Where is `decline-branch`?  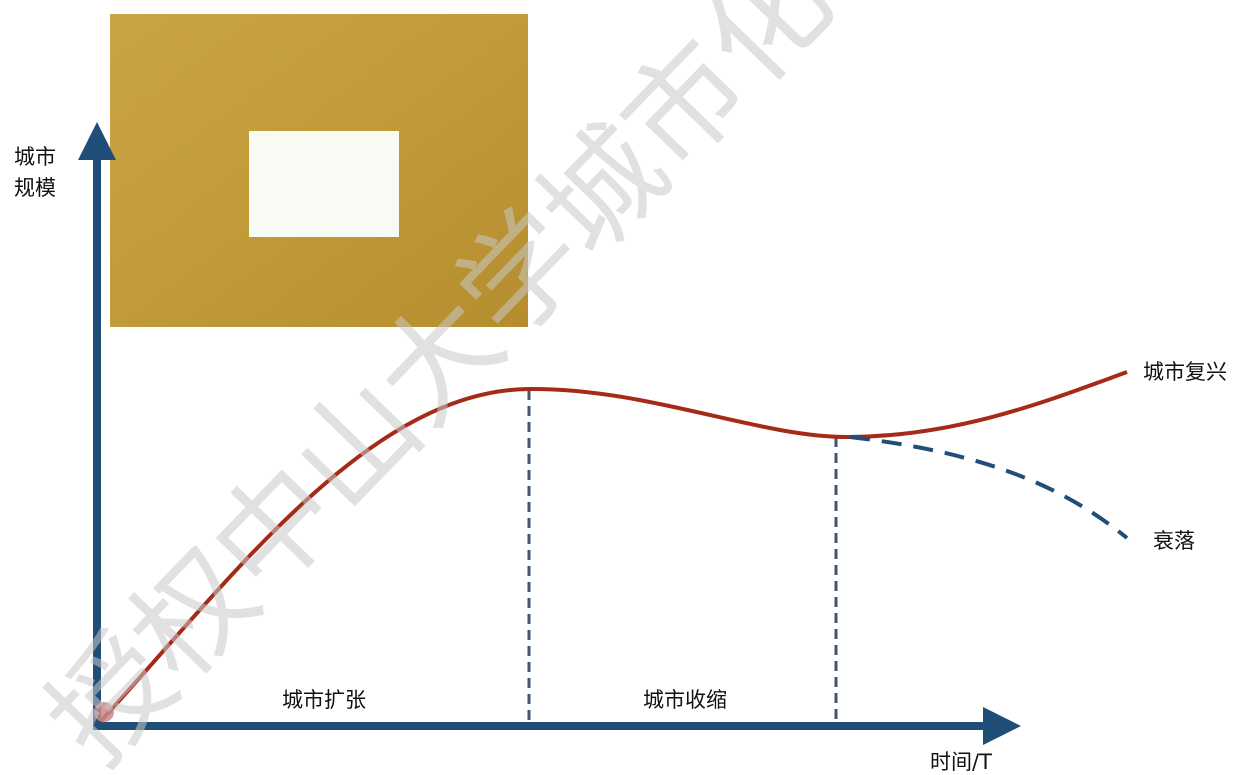 decline-branch is located at coordinates (989, 487).